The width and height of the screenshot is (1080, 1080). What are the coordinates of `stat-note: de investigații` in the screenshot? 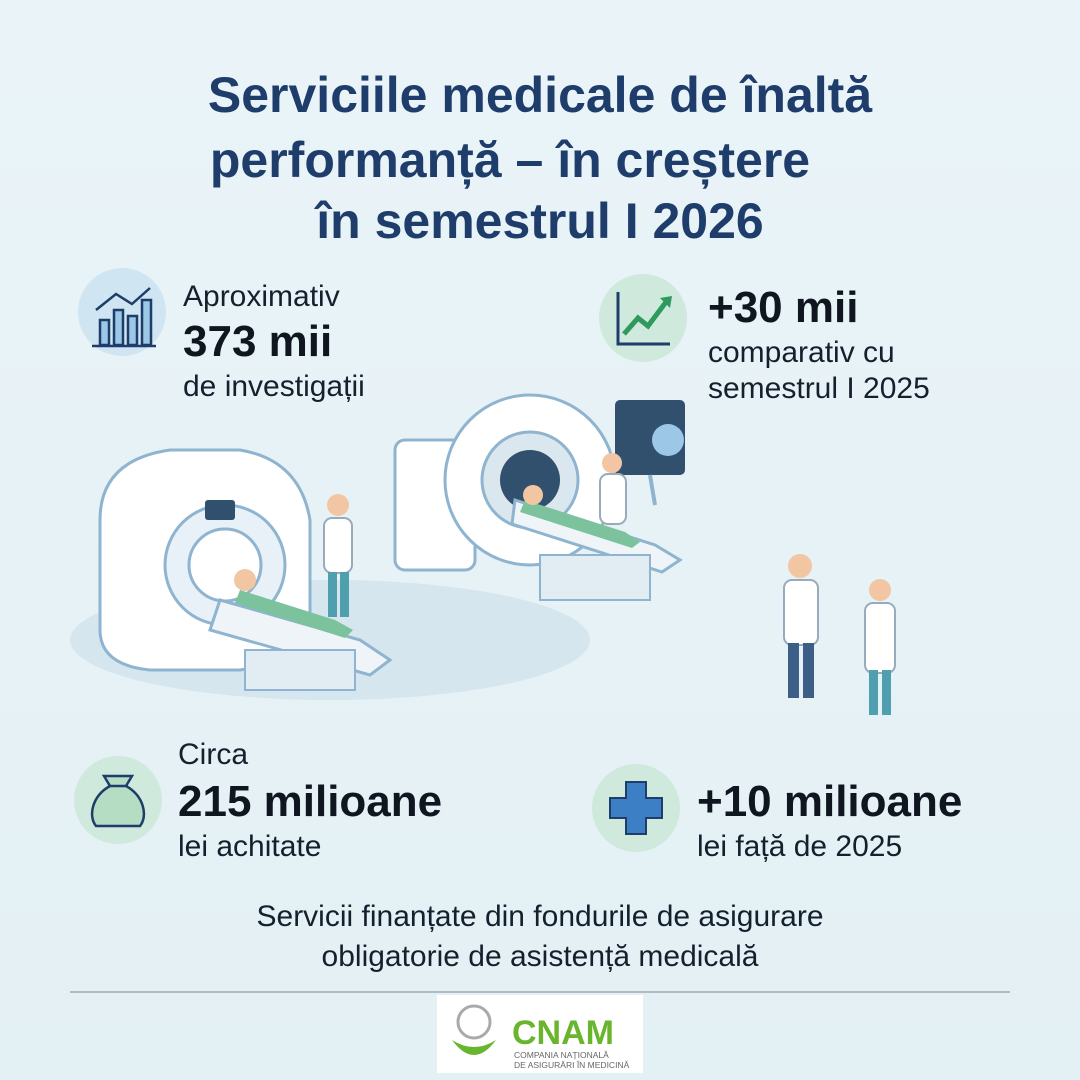 It's located at (274, 386).